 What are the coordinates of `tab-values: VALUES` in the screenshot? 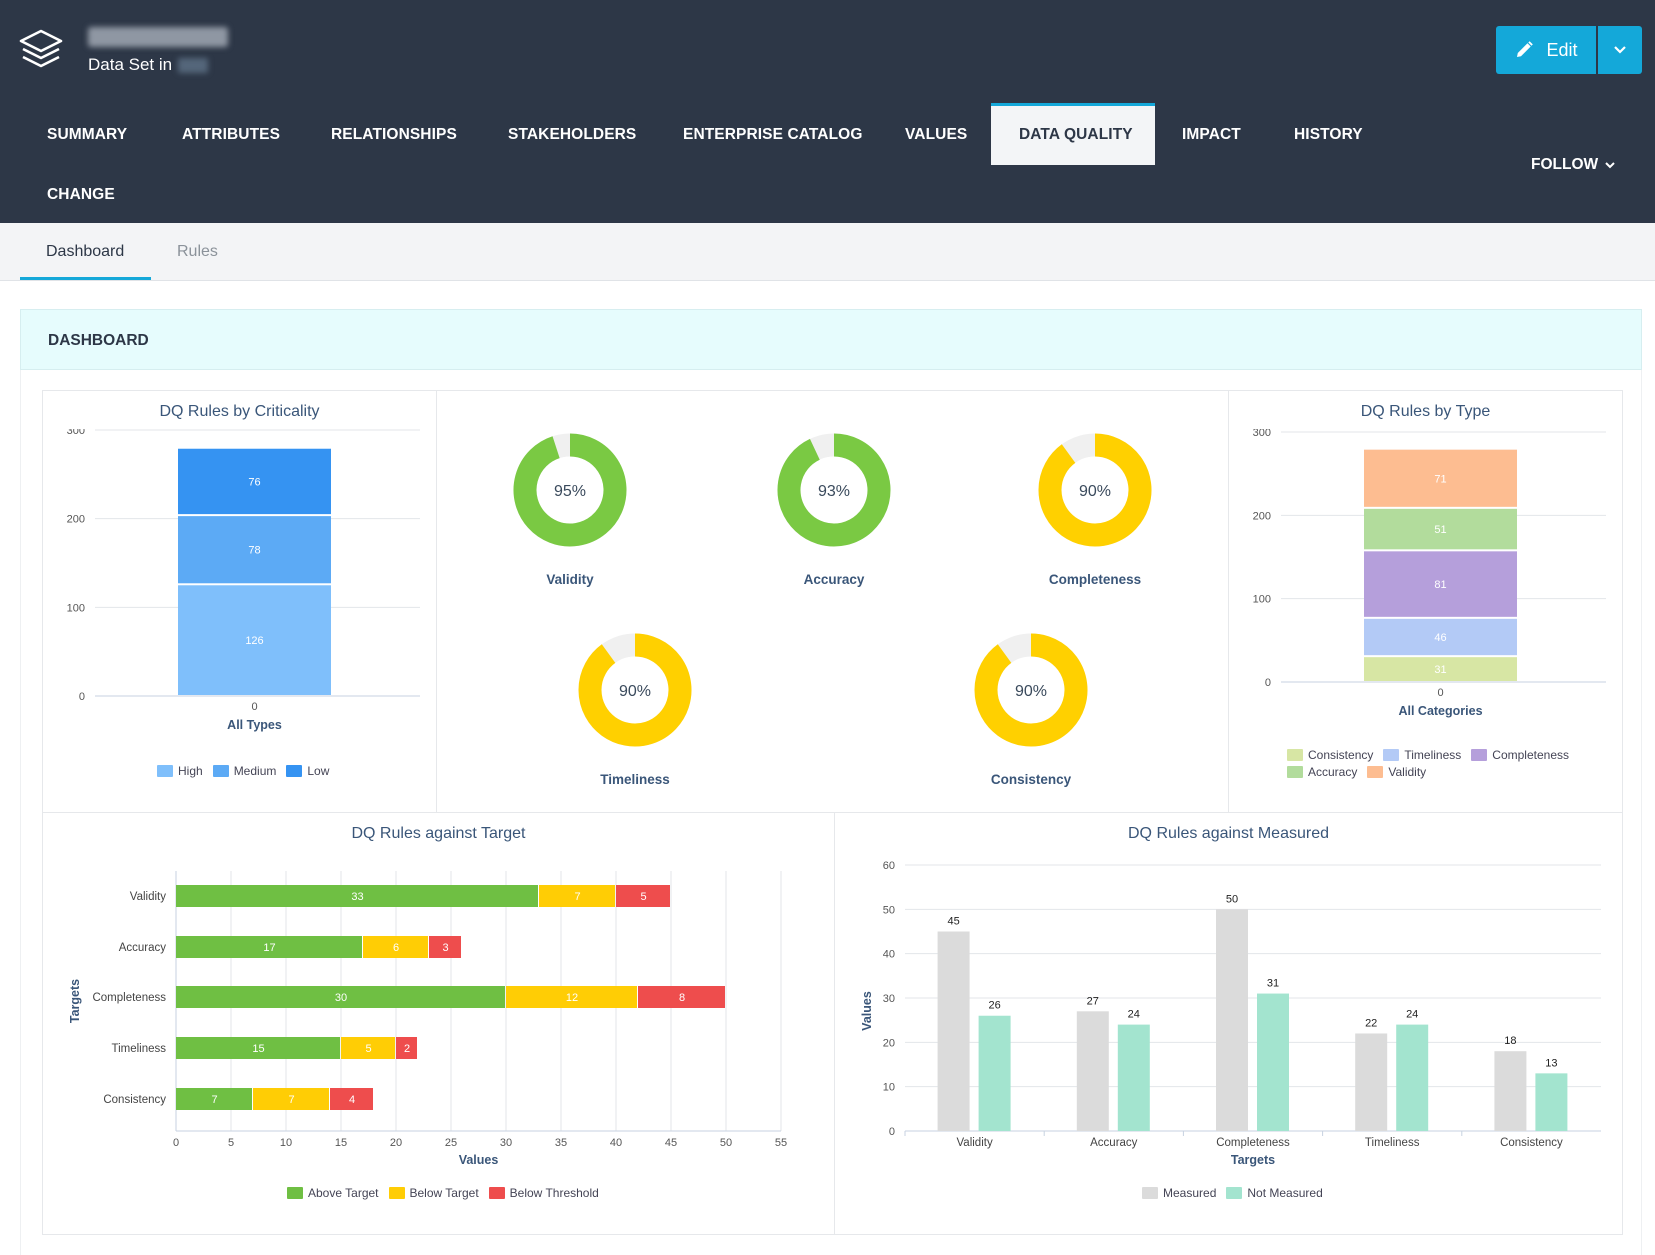 It's located at (936, 134).